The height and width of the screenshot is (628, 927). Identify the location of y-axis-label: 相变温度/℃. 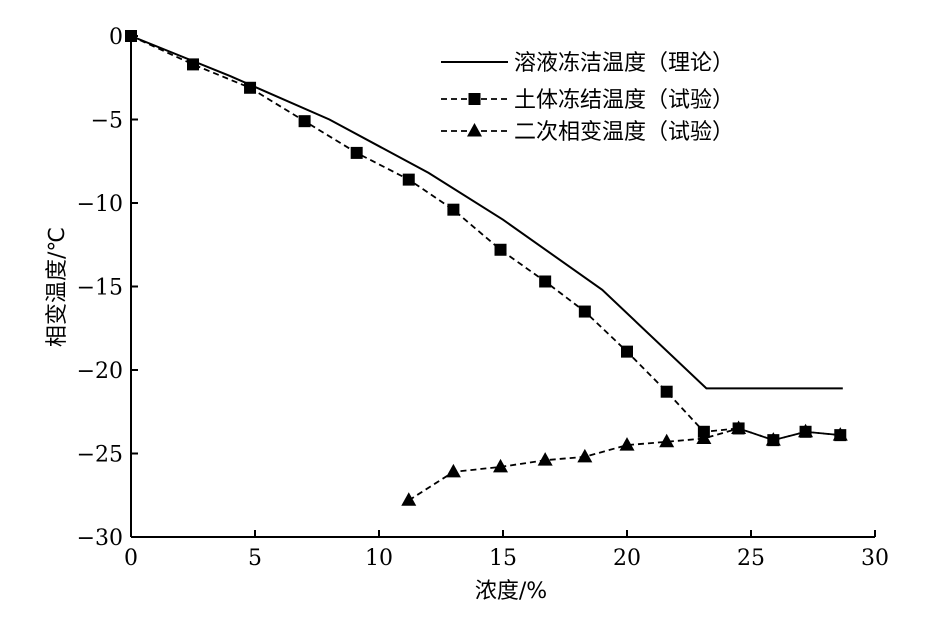
(57, 287).